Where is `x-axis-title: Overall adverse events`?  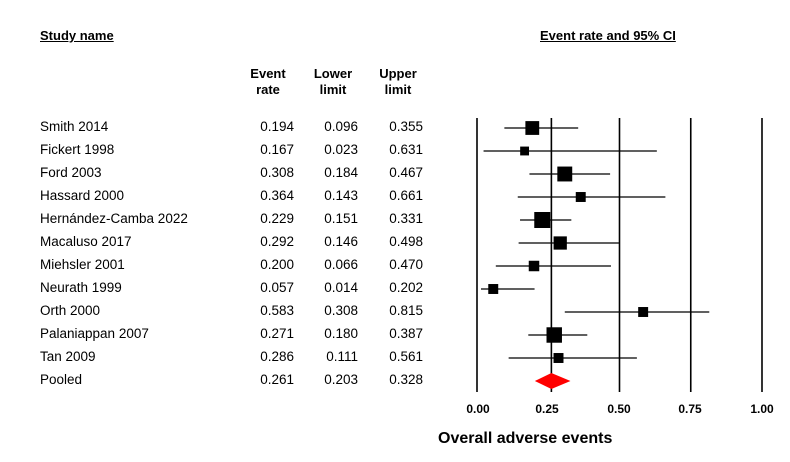
x-axis-title: Overall adverse events is located at coordinates (525, 438).